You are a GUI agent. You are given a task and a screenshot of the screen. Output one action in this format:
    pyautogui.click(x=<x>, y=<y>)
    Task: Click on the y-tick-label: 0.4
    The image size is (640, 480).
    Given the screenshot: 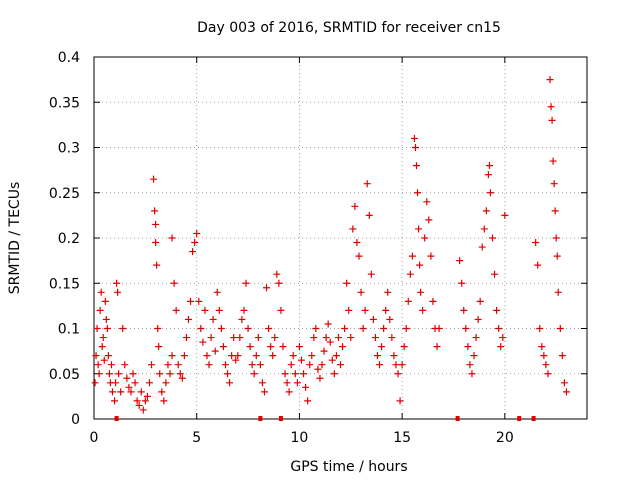 What is the action you would take?
    pyautogui.click(x=69, y=58)
    